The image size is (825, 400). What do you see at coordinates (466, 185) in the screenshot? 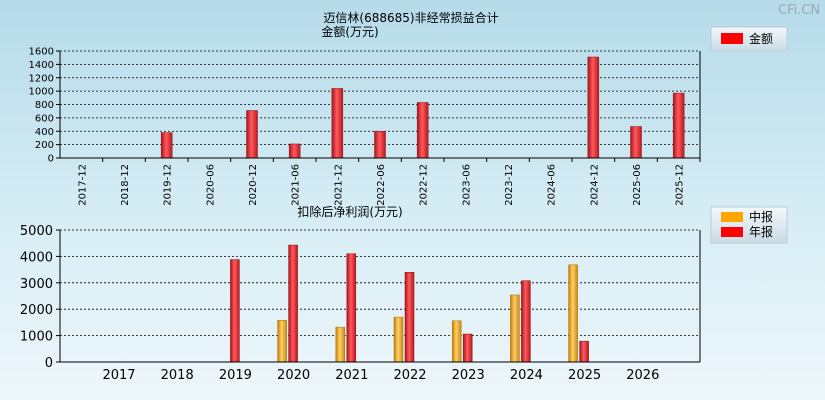
I see `chart1-x-tick-label: 2023-06` at bounding box center [466, 185].